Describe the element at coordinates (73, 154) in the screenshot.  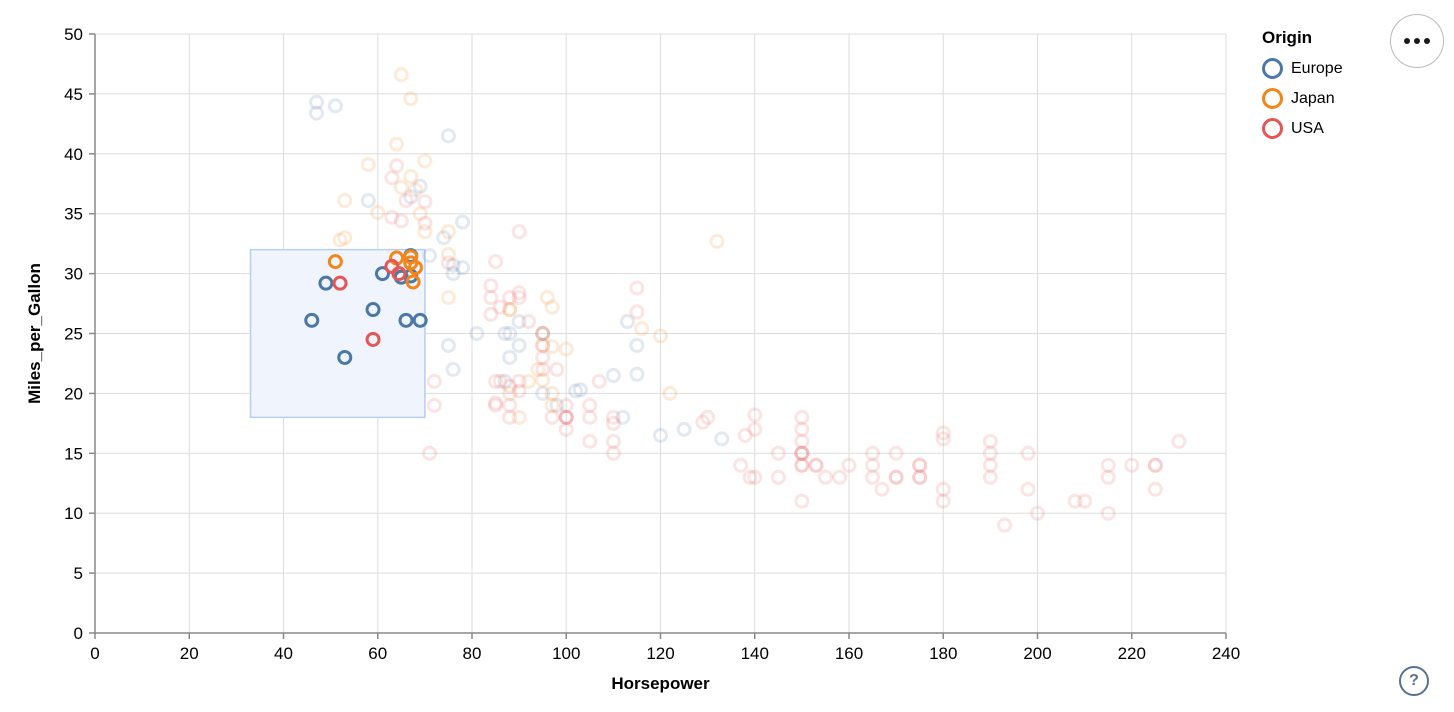
I see `y-tick-label: 40` at that location.